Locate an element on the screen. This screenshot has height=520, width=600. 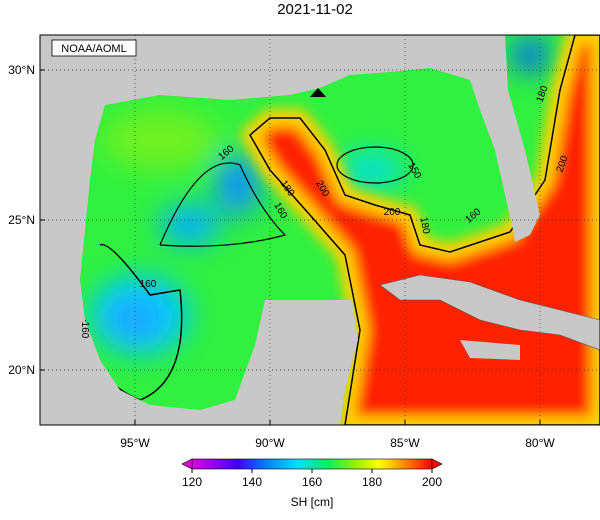
lat-label: 30°N is located at coordinates (21, 70).